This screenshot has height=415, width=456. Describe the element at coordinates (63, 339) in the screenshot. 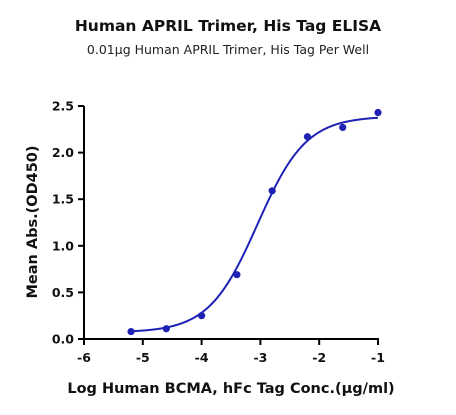

I see `y-tick-label: 0.0` at that location.